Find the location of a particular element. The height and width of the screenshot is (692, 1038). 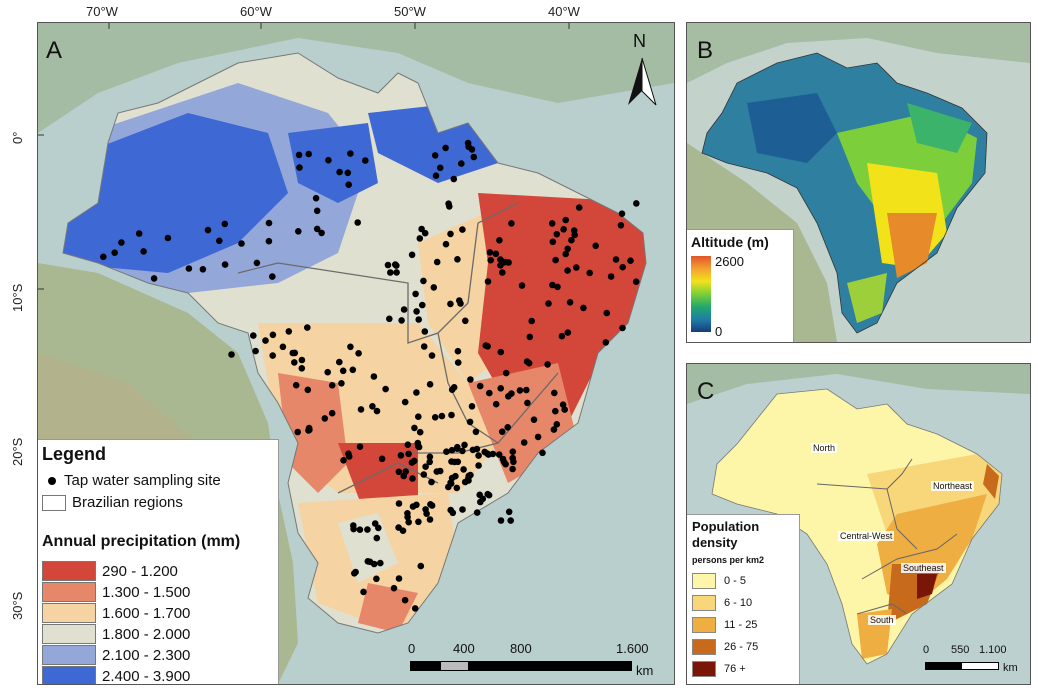

population-class-row: 6 - 10 is located at coordinates (722, 603).